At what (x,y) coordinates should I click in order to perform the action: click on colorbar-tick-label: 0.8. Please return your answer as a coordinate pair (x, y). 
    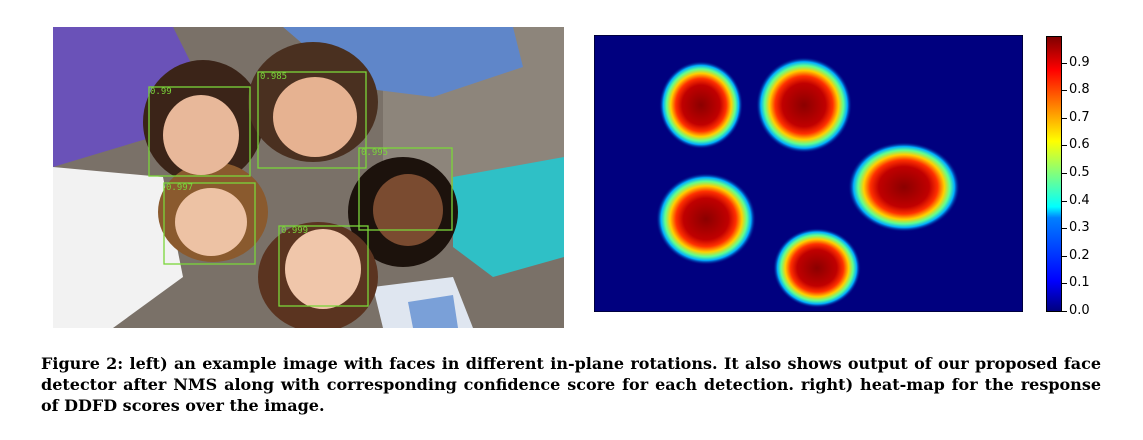
    Looking at the image, I should click on (1079, 90).